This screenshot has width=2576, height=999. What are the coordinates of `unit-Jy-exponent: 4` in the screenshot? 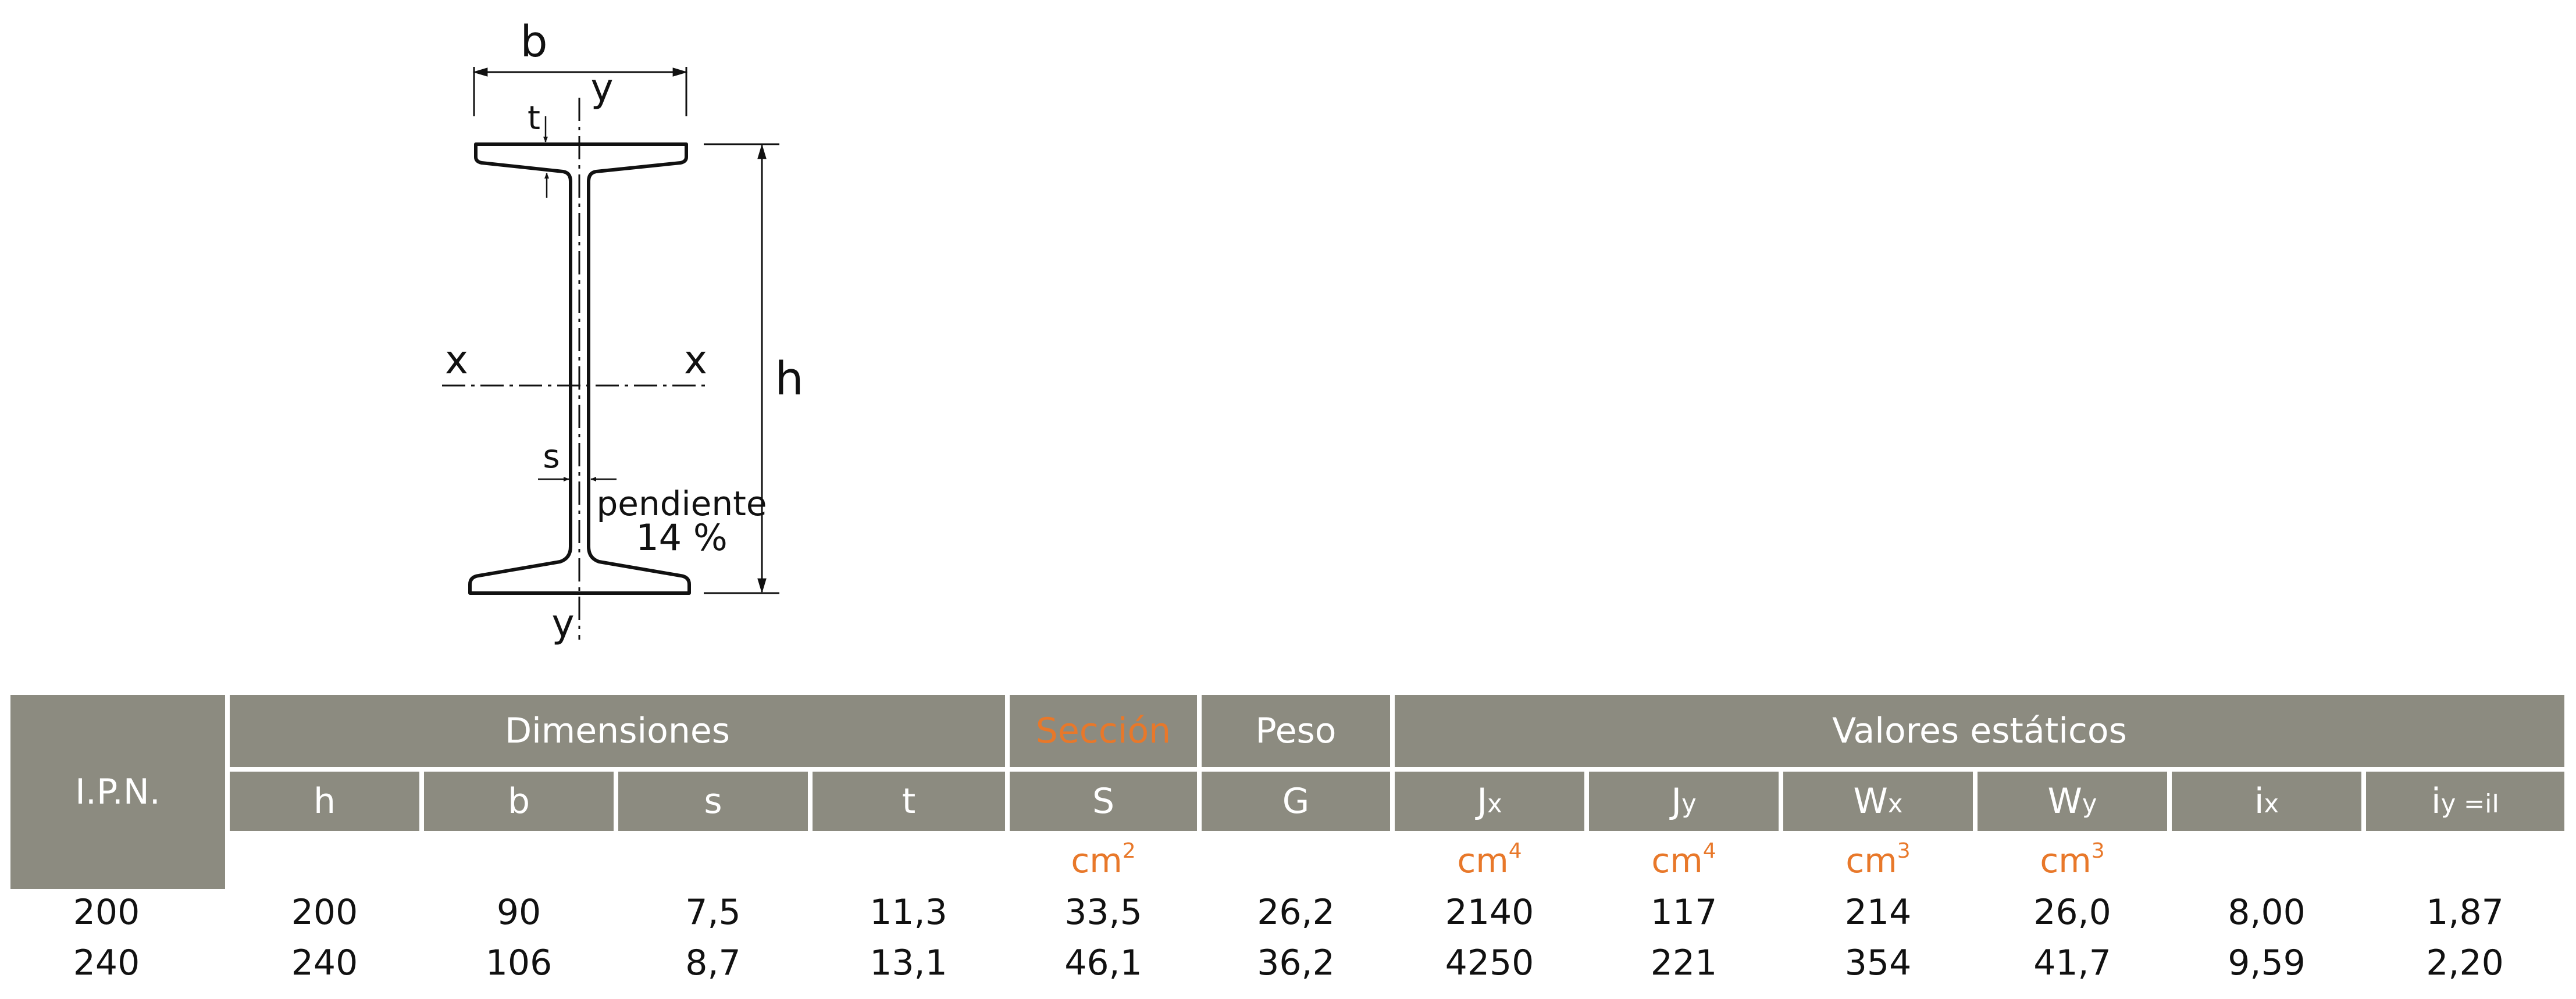 It's located at (1709, 852).